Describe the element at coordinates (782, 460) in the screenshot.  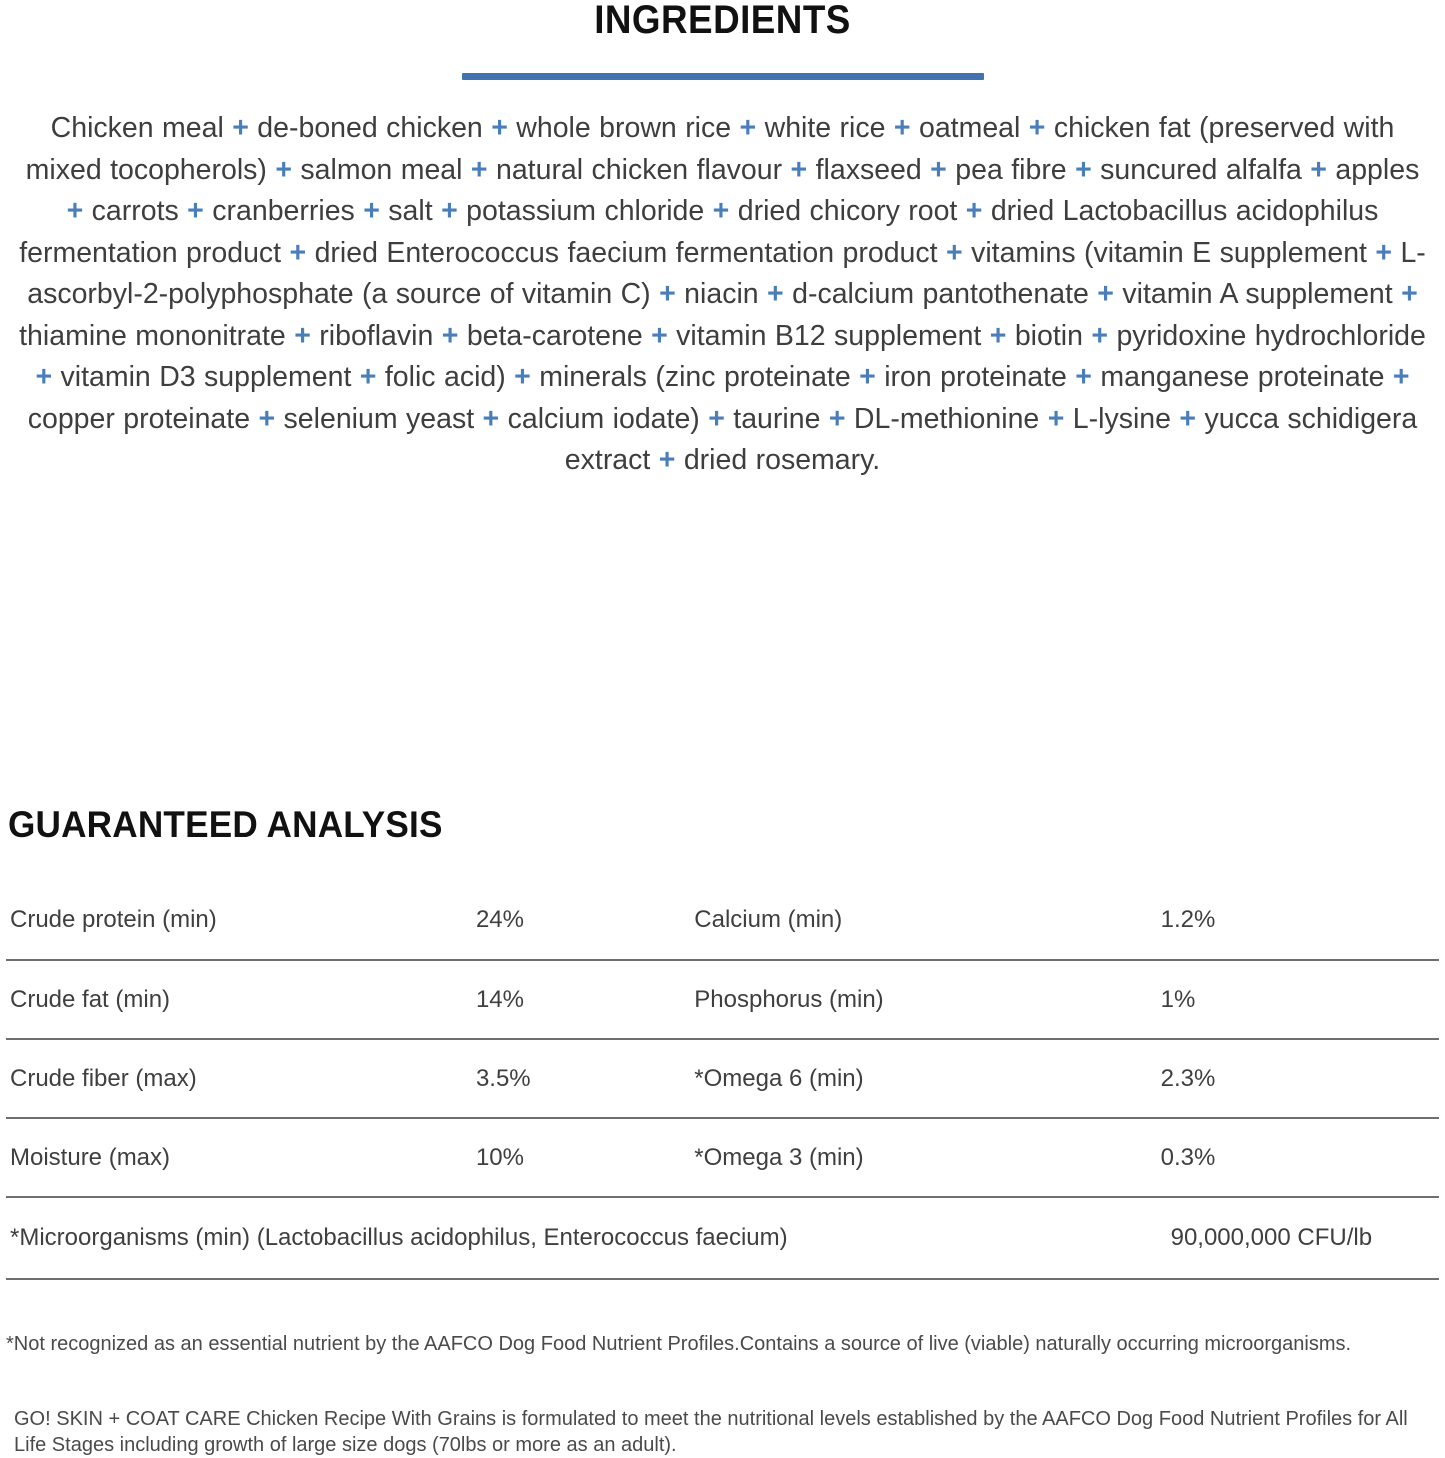
I see `ingredient-item: dried rosemary.` at that location.